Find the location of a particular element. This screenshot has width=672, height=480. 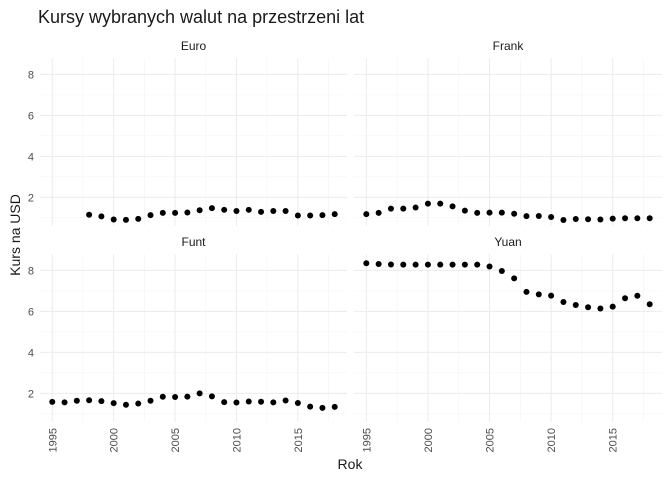

facet-label: Yuan is located at coordinates (507, 242).